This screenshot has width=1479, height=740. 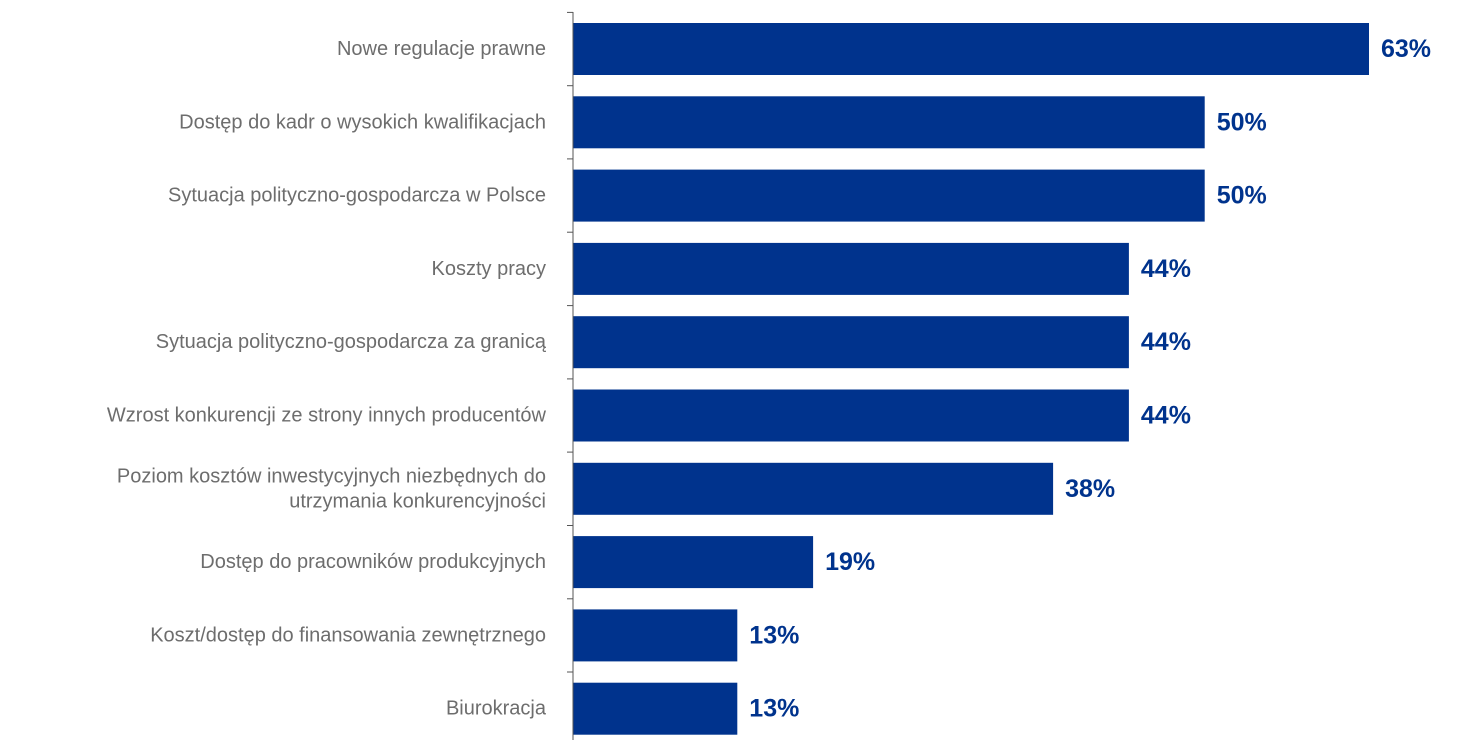 I want to click on category-label-line: Dostęp do kadr o wysokich kwalifikacjach, so click(x=362, y=122).